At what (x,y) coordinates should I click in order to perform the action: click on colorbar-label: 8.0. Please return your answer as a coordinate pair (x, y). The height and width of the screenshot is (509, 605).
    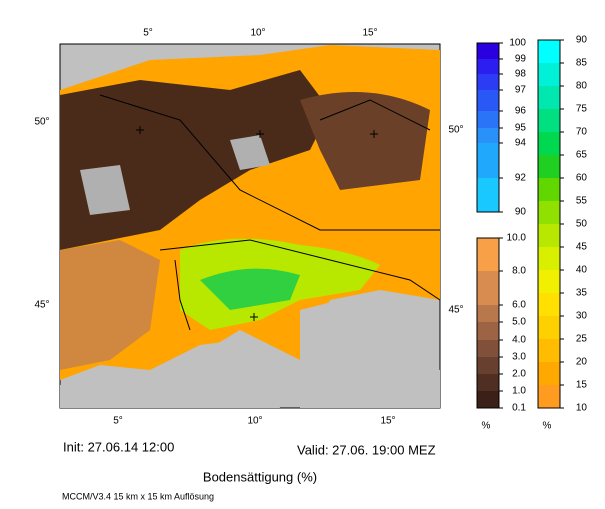
    Looking at the image, I should click on (519, 271).